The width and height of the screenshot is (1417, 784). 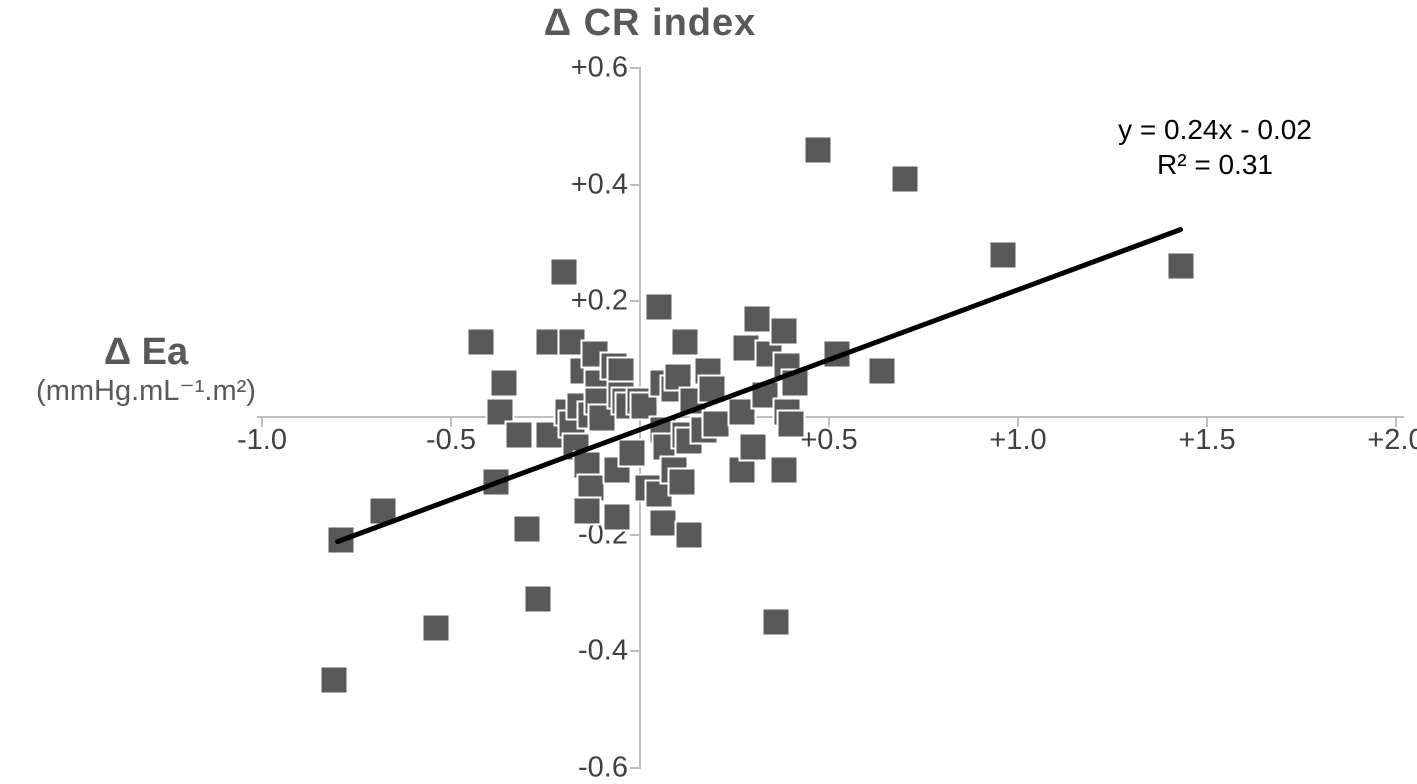 I want to click on y-tick-label: -0.4, so click(x=603, y=650).